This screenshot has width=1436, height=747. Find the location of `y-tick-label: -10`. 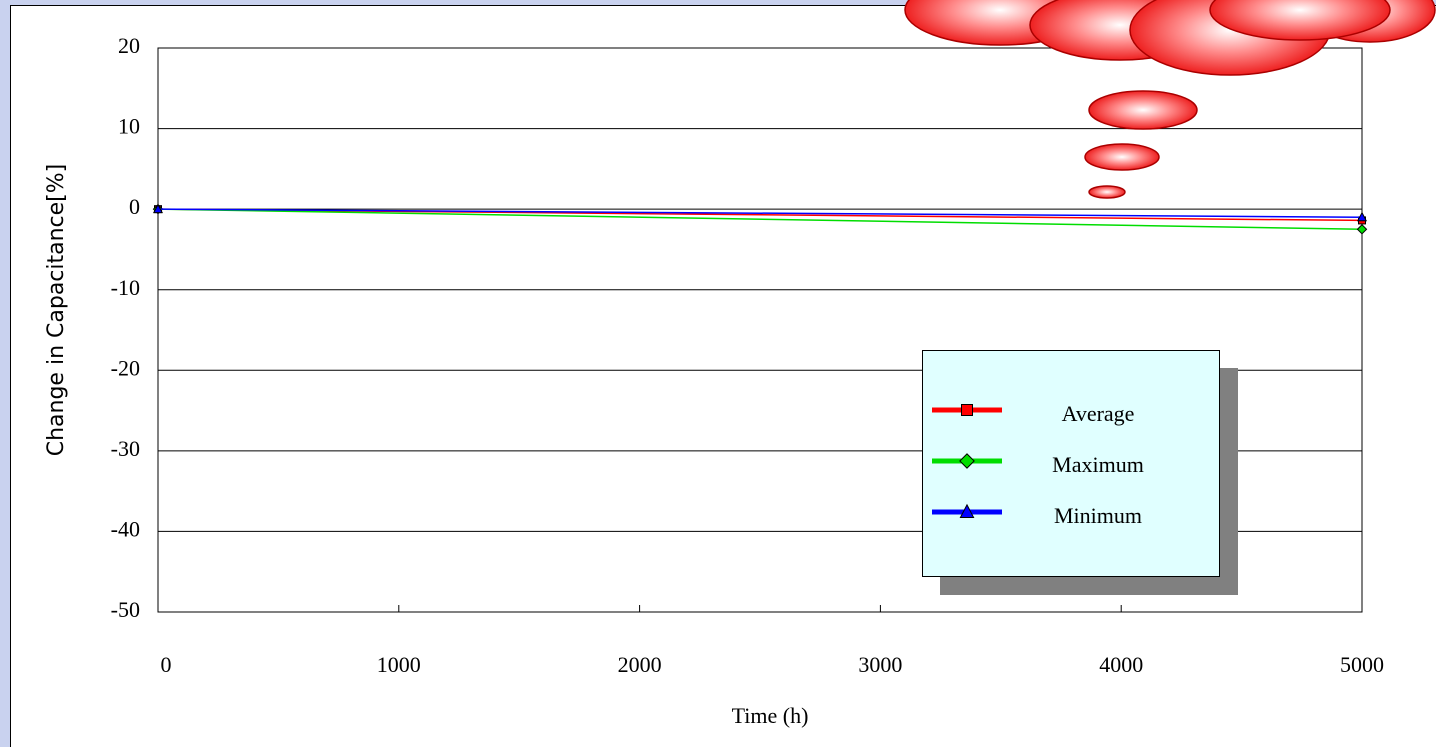

y-tick-label: -10 is located at coordinates (125, 287).